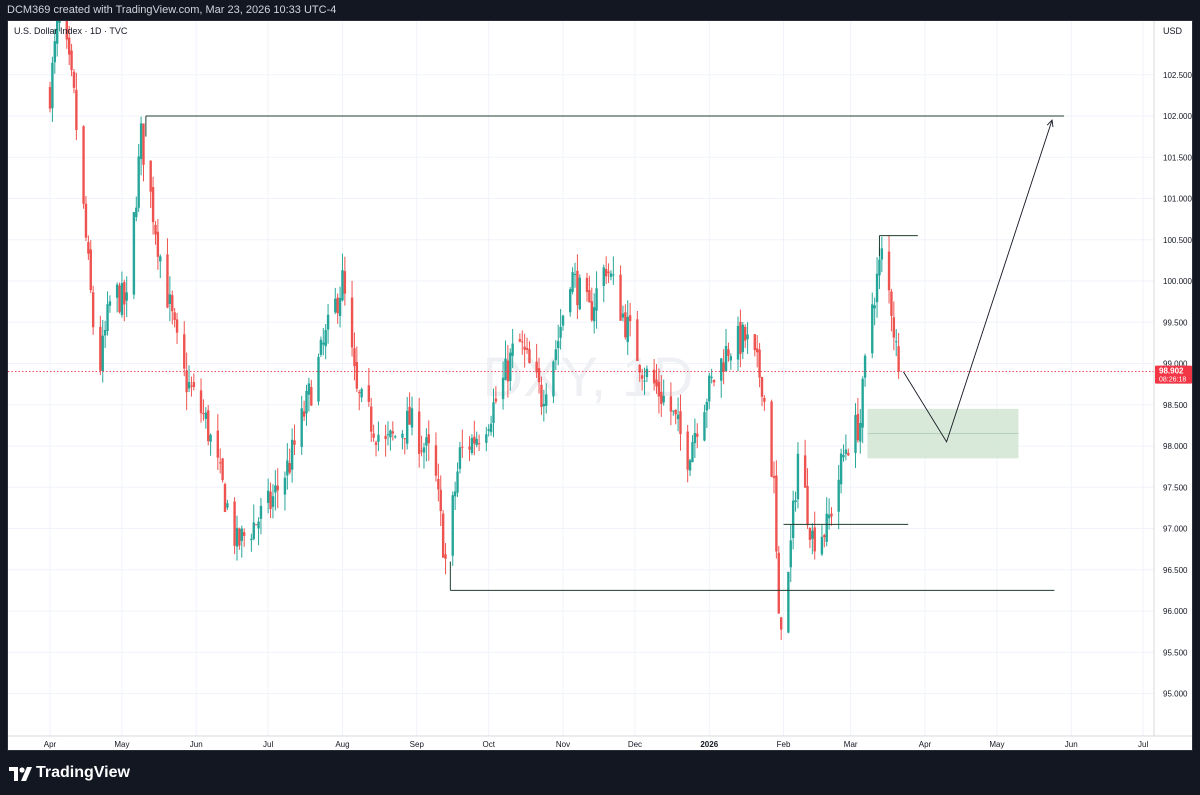 This screenshot has width=1200, height=795. I want to click on time-tick-label: Oct, so click(488, 744).